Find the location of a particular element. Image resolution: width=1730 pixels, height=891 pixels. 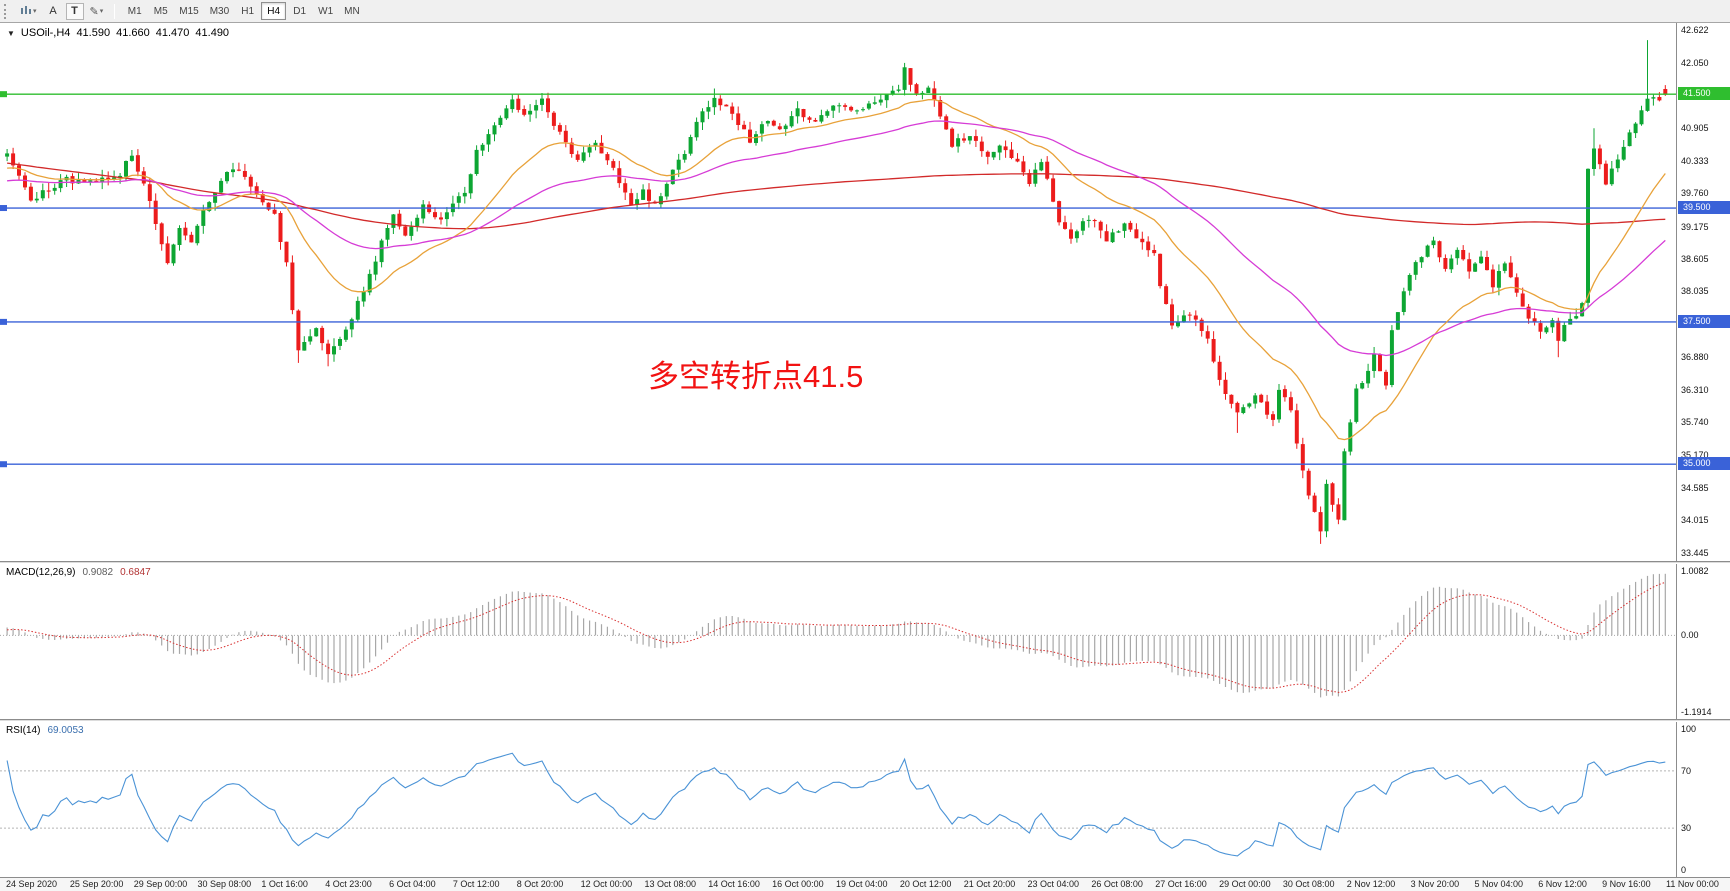

price-tick: 35.170 is located at coordinates (1695, 454).